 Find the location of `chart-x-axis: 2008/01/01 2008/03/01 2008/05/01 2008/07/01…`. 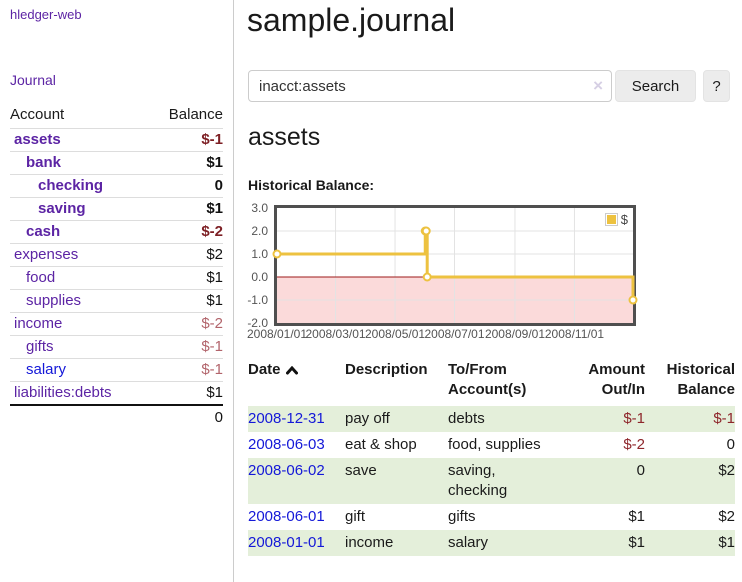

chart-x-axis: 2008/01/01 2008/03/01 2008/05/01 2008/07/01… is located at coordinates (440, 334).